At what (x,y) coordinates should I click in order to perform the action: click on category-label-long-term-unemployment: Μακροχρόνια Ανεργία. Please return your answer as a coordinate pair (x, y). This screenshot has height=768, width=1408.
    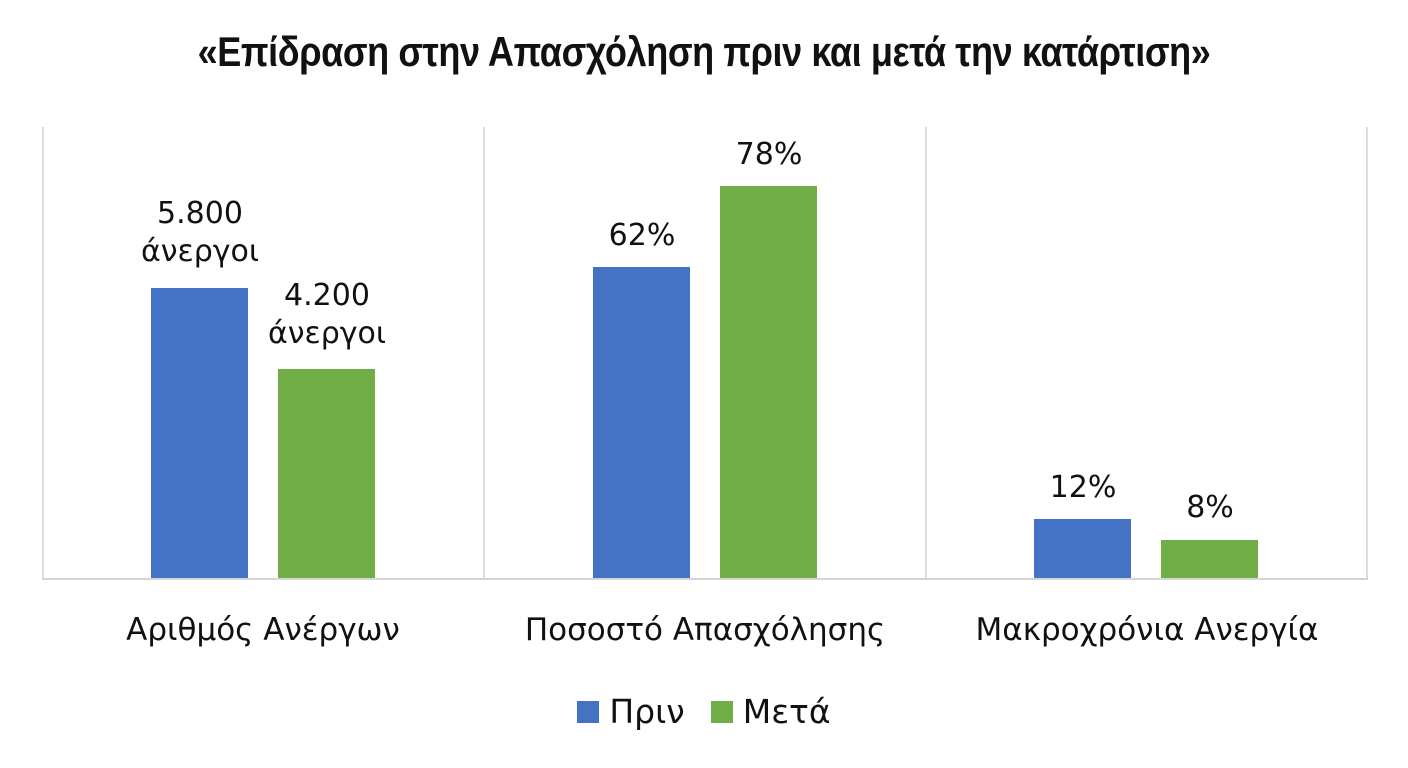
    Looking at the image, I should click on (1147, 630).